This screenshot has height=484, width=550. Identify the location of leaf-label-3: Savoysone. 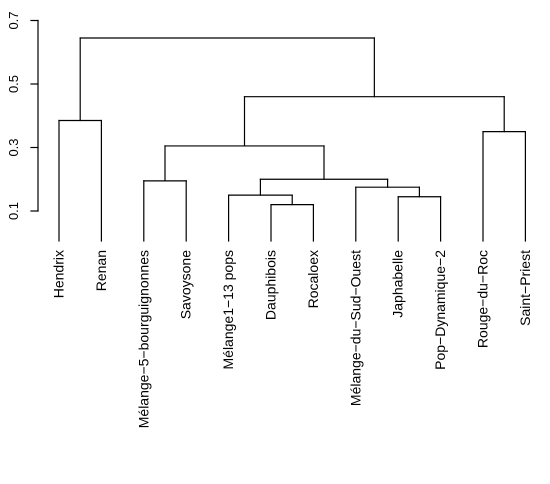
(186, 284).